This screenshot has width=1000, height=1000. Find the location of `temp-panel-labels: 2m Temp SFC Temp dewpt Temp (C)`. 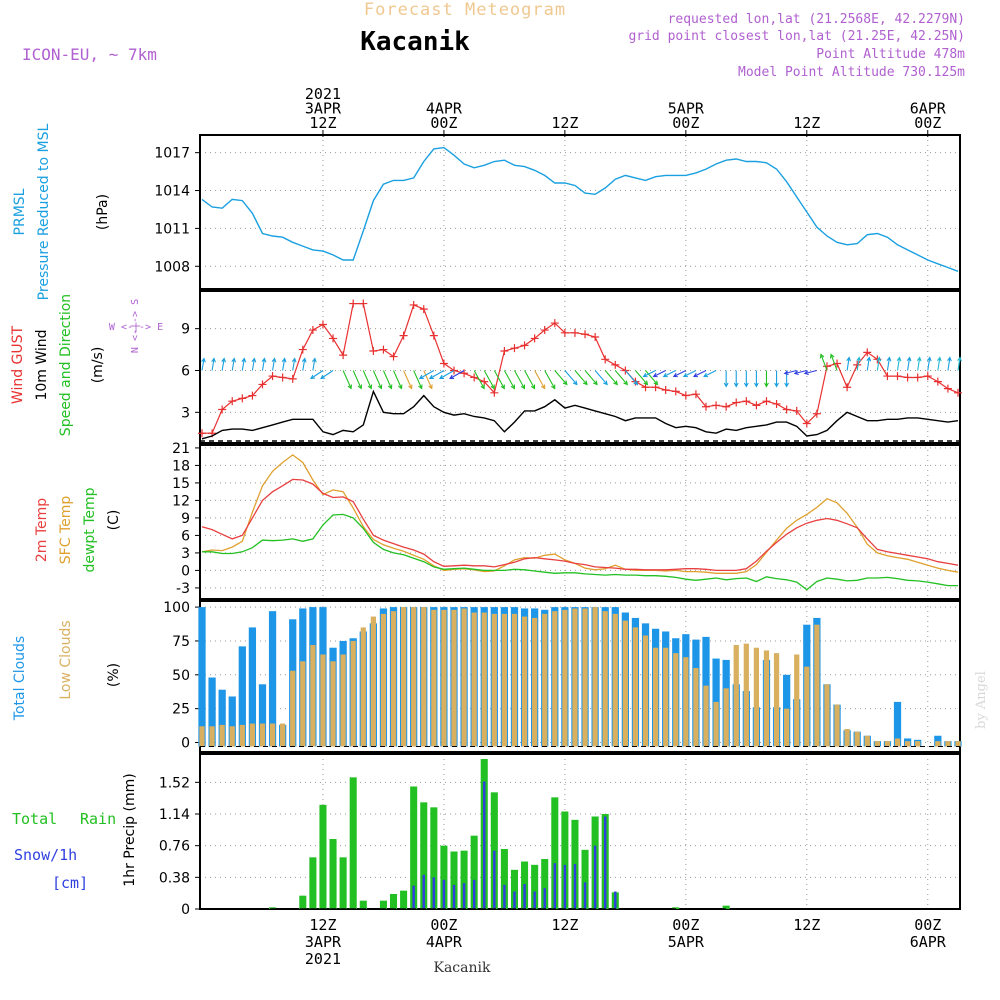

temp-panel-labels: 2m Temp SFC Temp dewpt Temp (C) is located at coordinates (78, 529).